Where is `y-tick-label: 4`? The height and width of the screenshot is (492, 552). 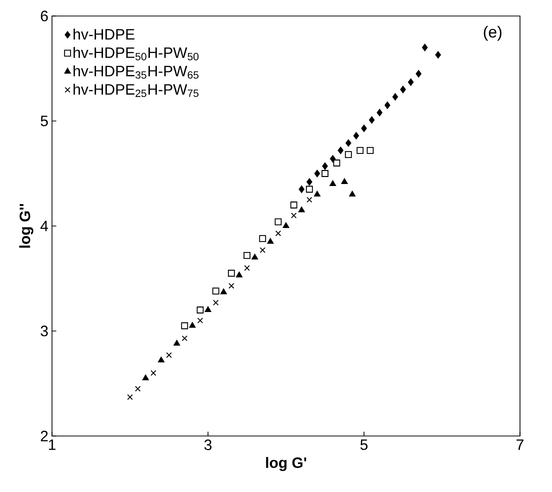
y-tick-label: 4 is located at coordinates (44, 226).